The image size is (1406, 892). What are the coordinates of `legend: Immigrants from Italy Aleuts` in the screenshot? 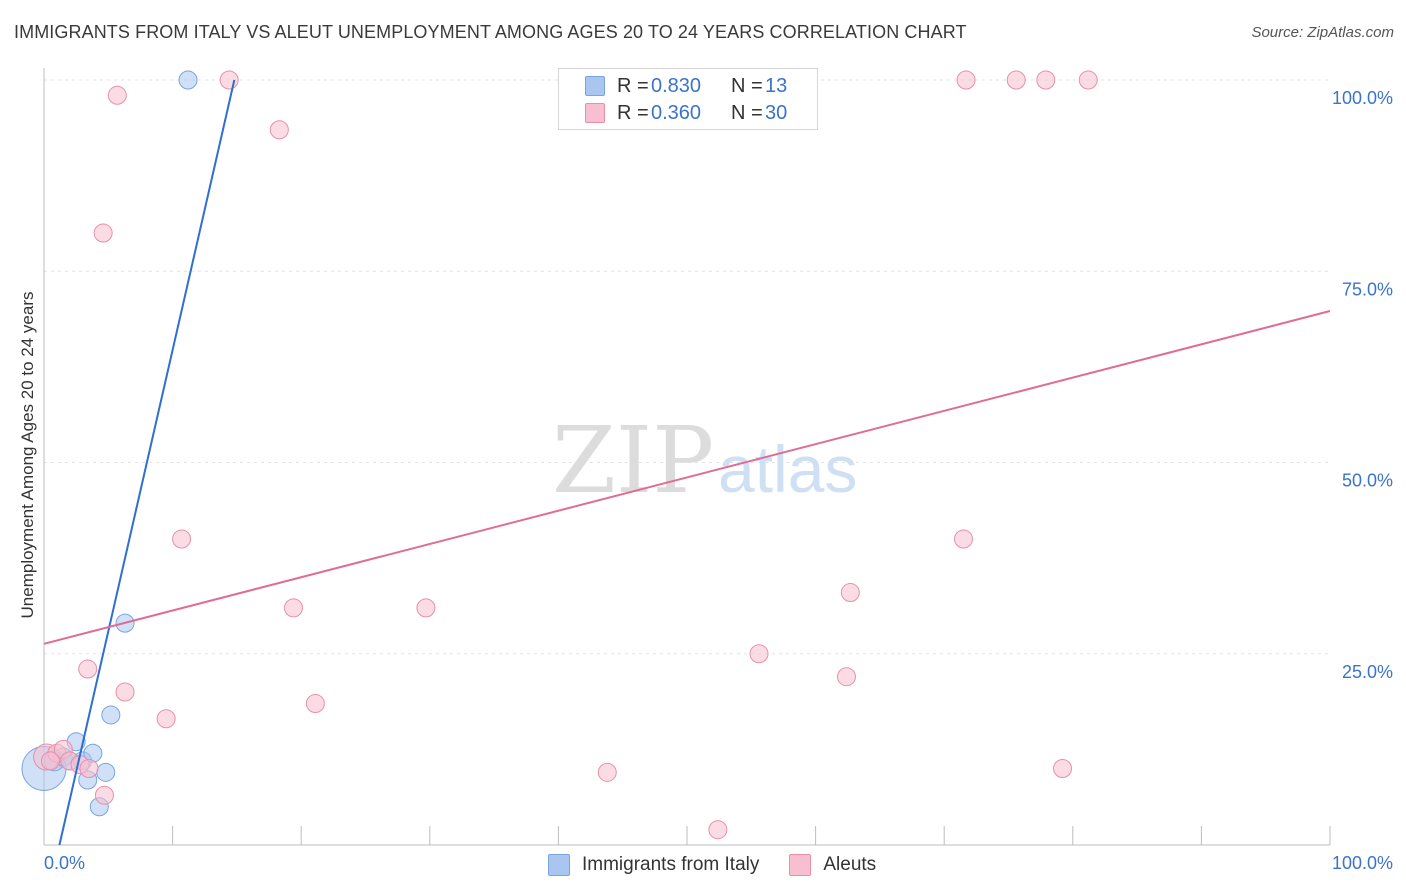 It's located at (727, 865).